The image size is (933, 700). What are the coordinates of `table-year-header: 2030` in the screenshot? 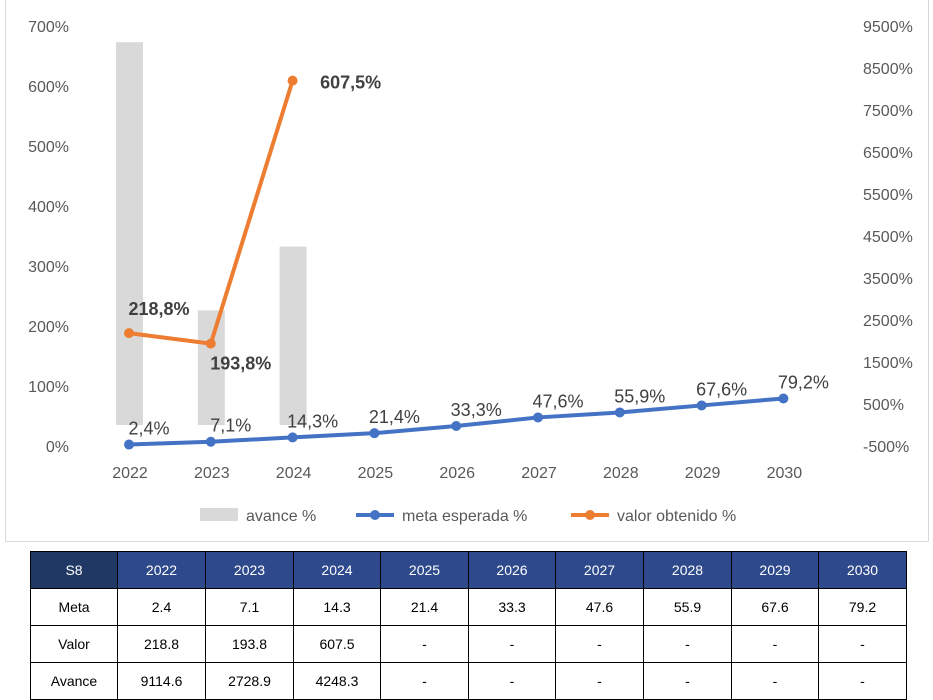 It's located at (862, 570).